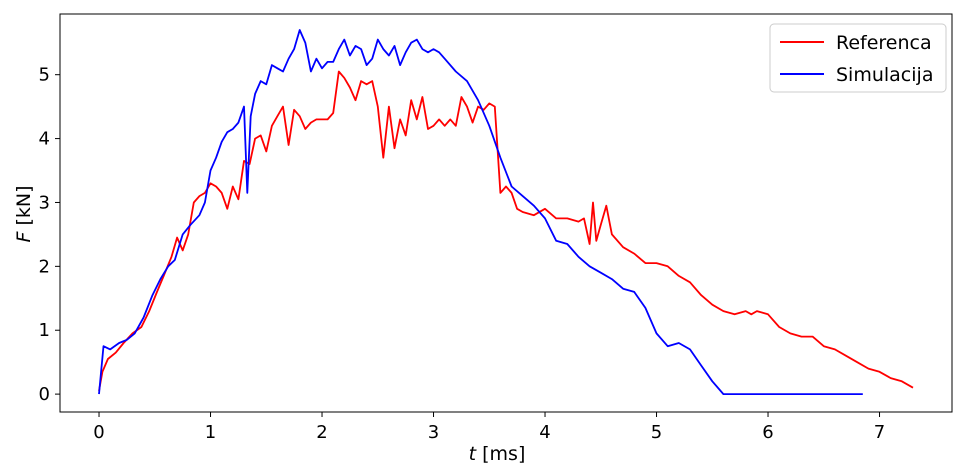 This screenshot has height=466, width=953. Describe the element at coordinates (433, 432) in the screenshot. I see `x-tick-label: 3` at that location.